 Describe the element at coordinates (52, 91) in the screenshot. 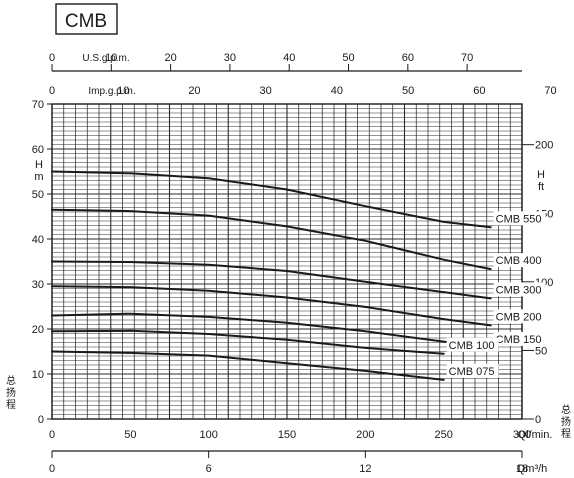

I see `impgpm-tick-label: 0` at that location.